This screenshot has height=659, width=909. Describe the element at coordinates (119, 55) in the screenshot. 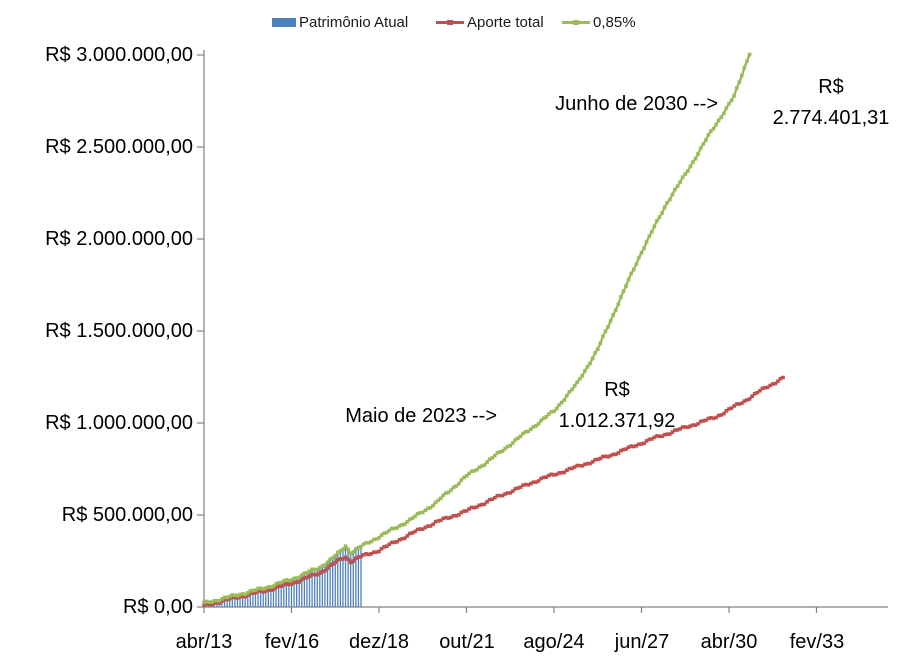

I see `y-axis-label: R$ 3.000.000,00` at that location.